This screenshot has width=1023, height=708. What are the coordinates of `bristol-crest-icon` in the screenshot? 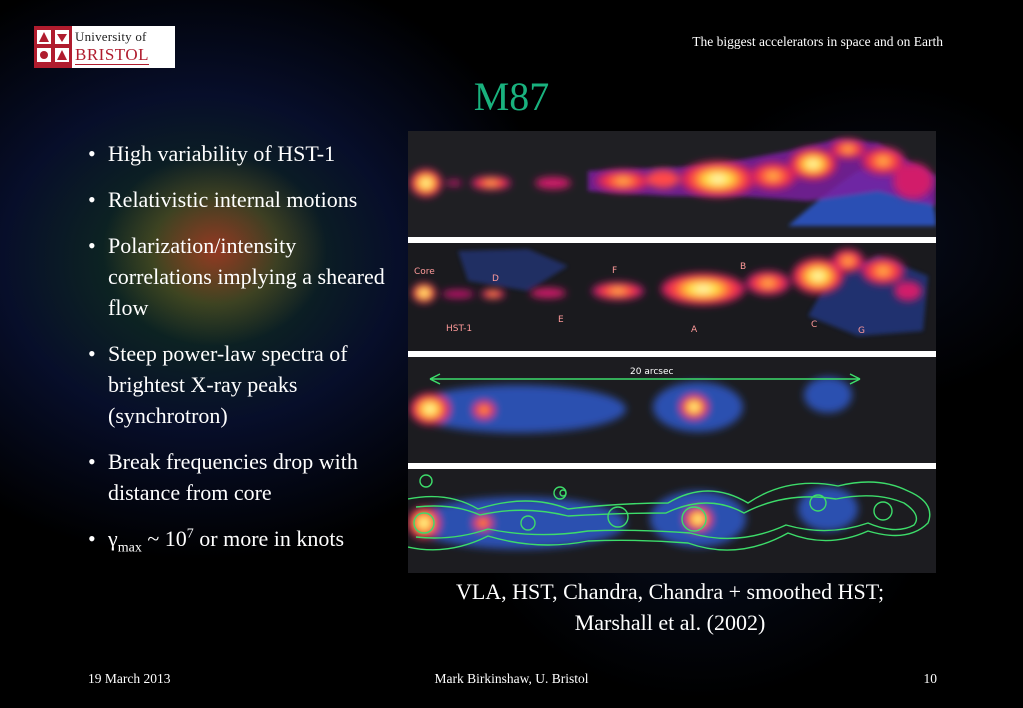 It's located at (53, 47).